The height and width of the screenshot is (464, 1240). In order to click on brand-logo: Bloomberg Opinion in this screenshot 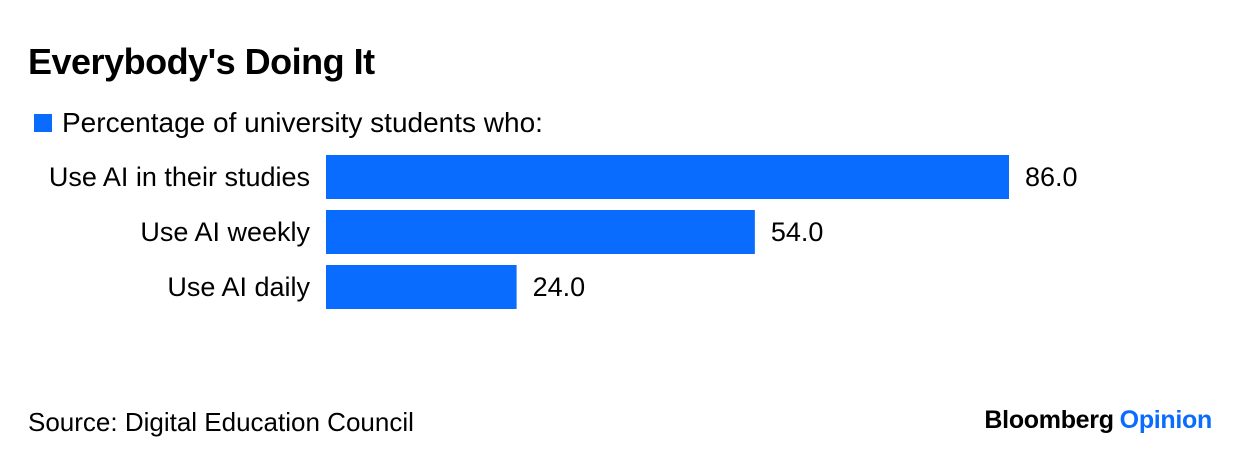, I will do `click(1098, 420)`.